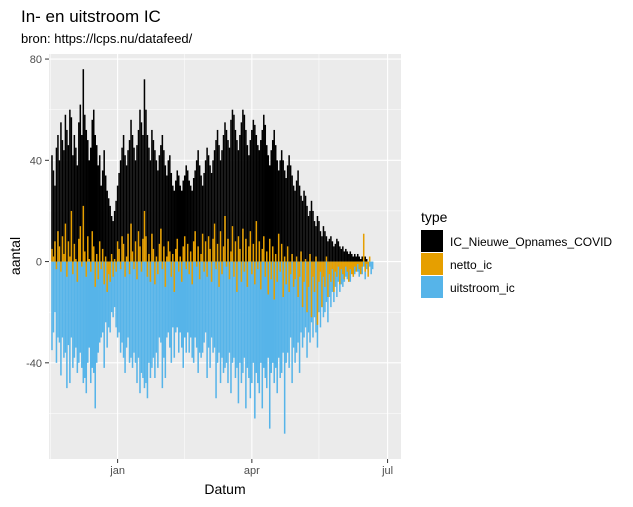 The image size is (633, 507). Describe the element at coordinates (34, 364) in the screenshot. I see `y-tick-label: -40` at that location.